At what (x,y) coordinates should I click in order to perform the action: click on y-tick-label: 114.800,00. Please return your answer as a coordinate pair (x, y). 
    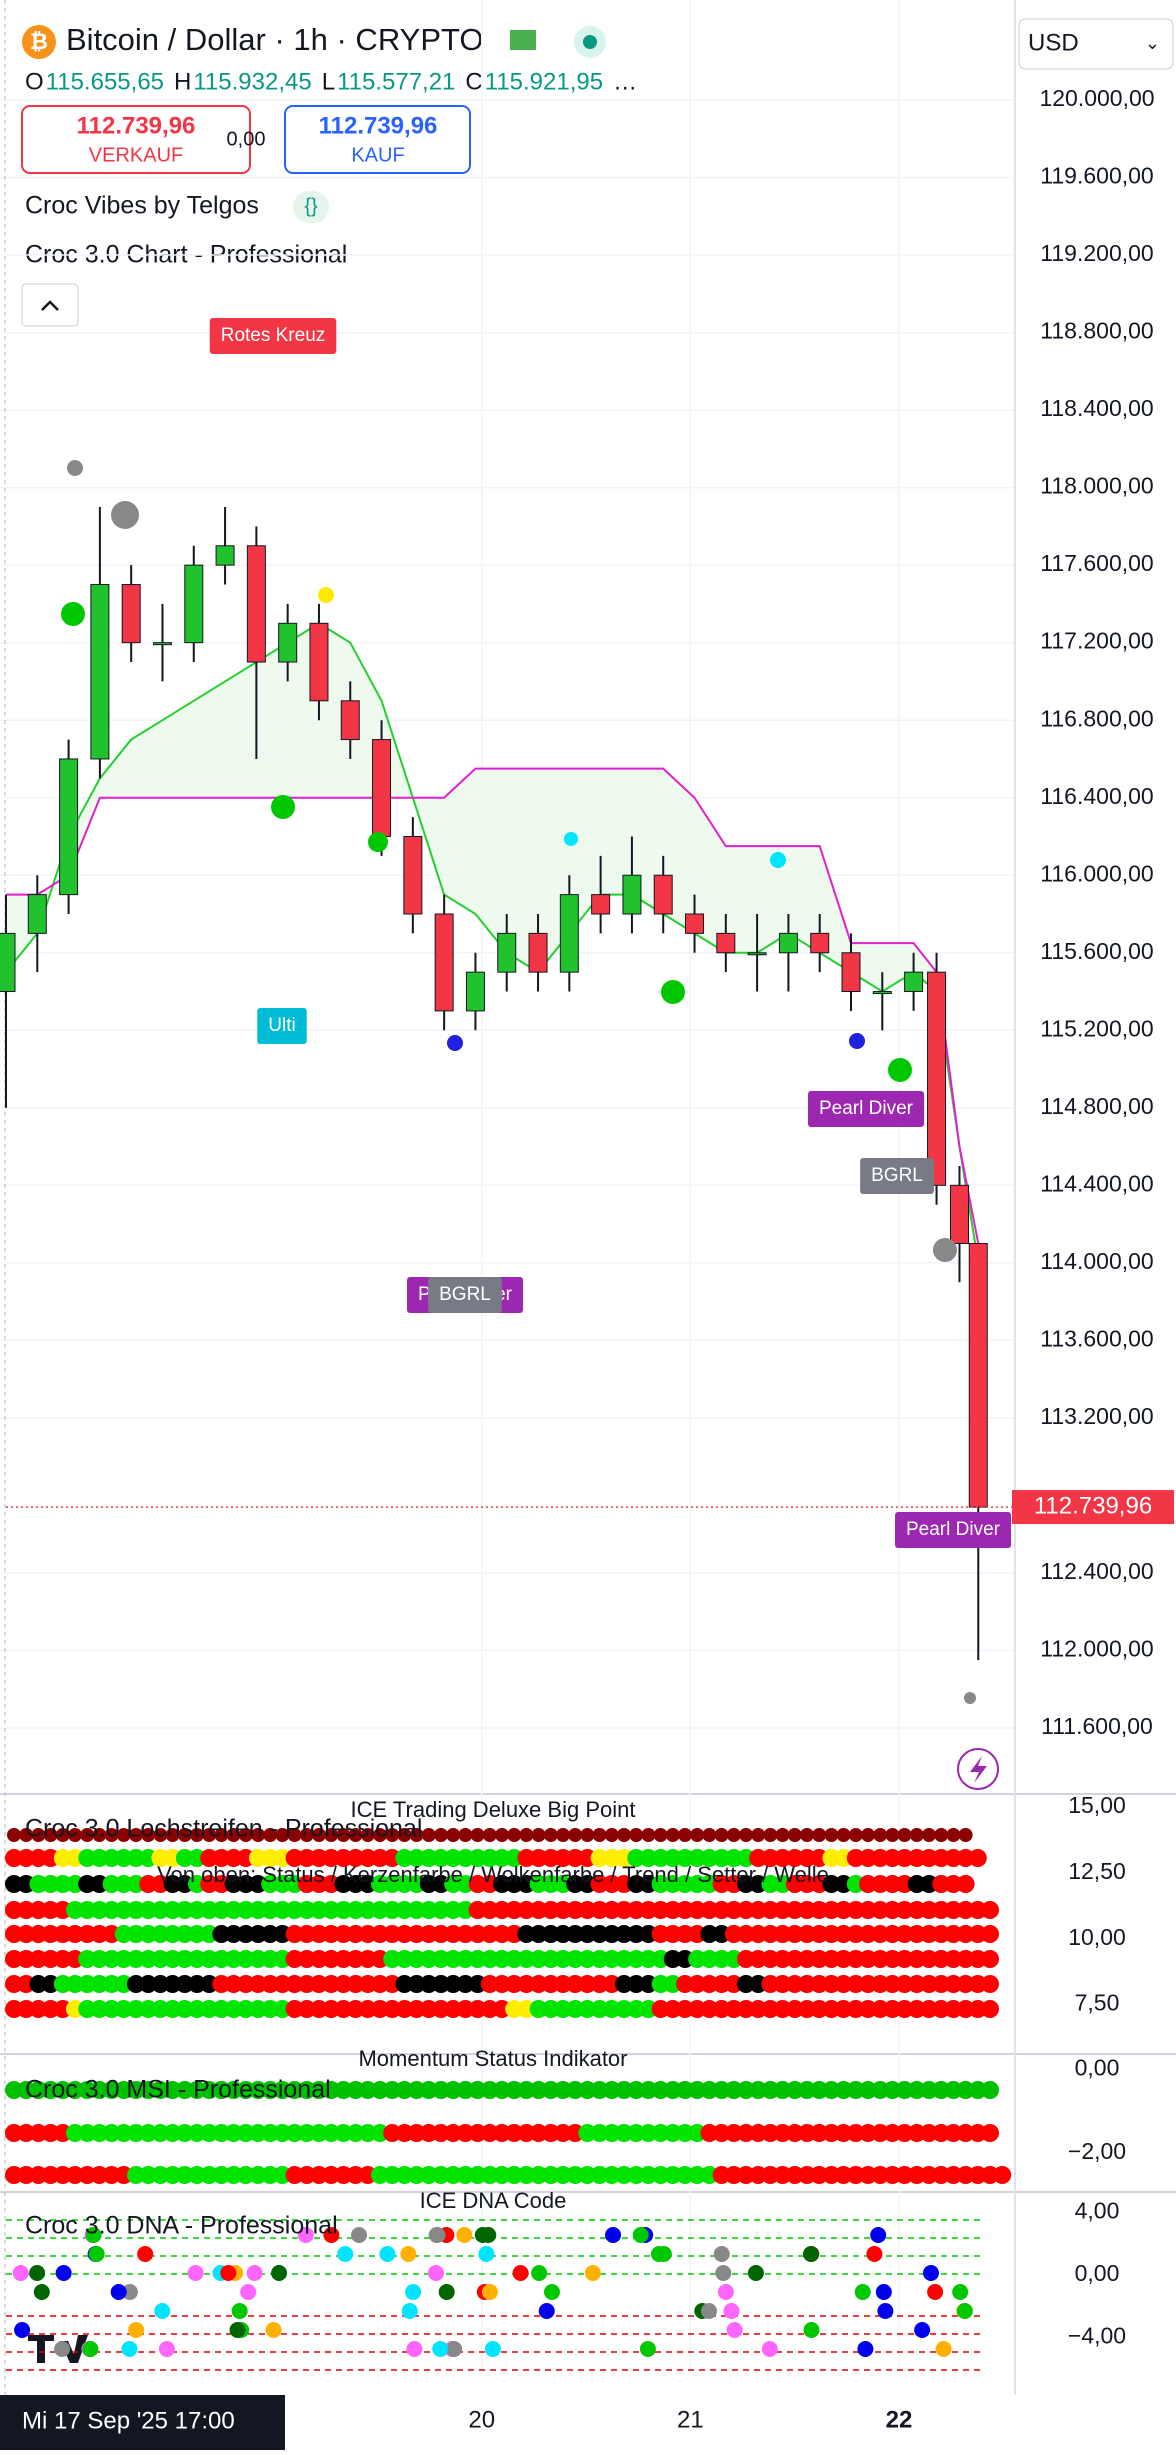
    Looking at the image, I should click on (1096, 1106).